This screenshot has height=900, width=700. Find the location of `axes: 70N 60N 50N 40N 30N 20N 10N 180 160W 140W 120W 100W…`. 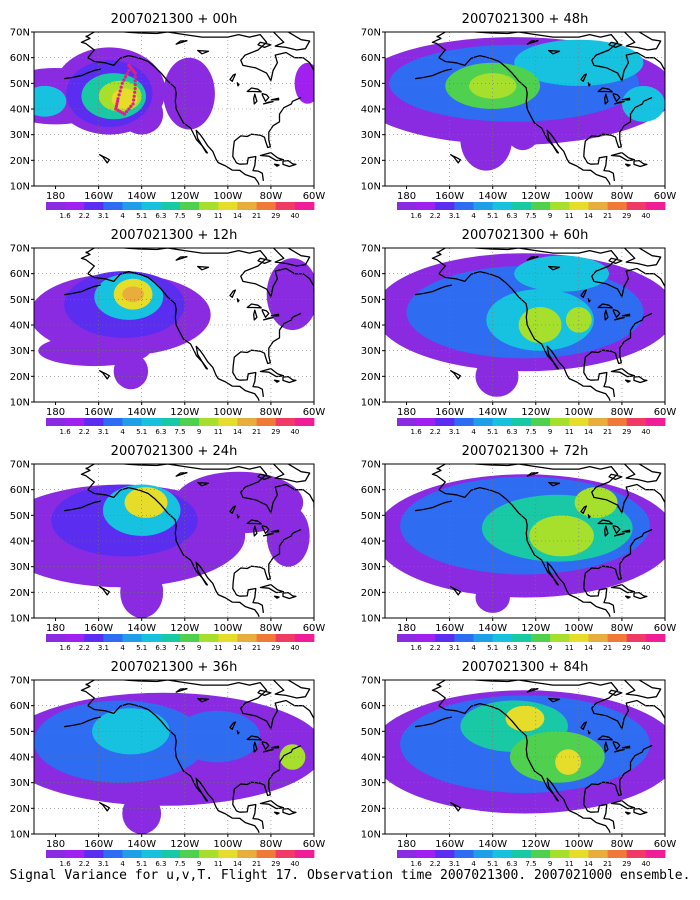

axes: 70N 60N 50N 40N 30N 20N 10N 180 160W 140W 120W 100W… is located at coordinates (519, 331).